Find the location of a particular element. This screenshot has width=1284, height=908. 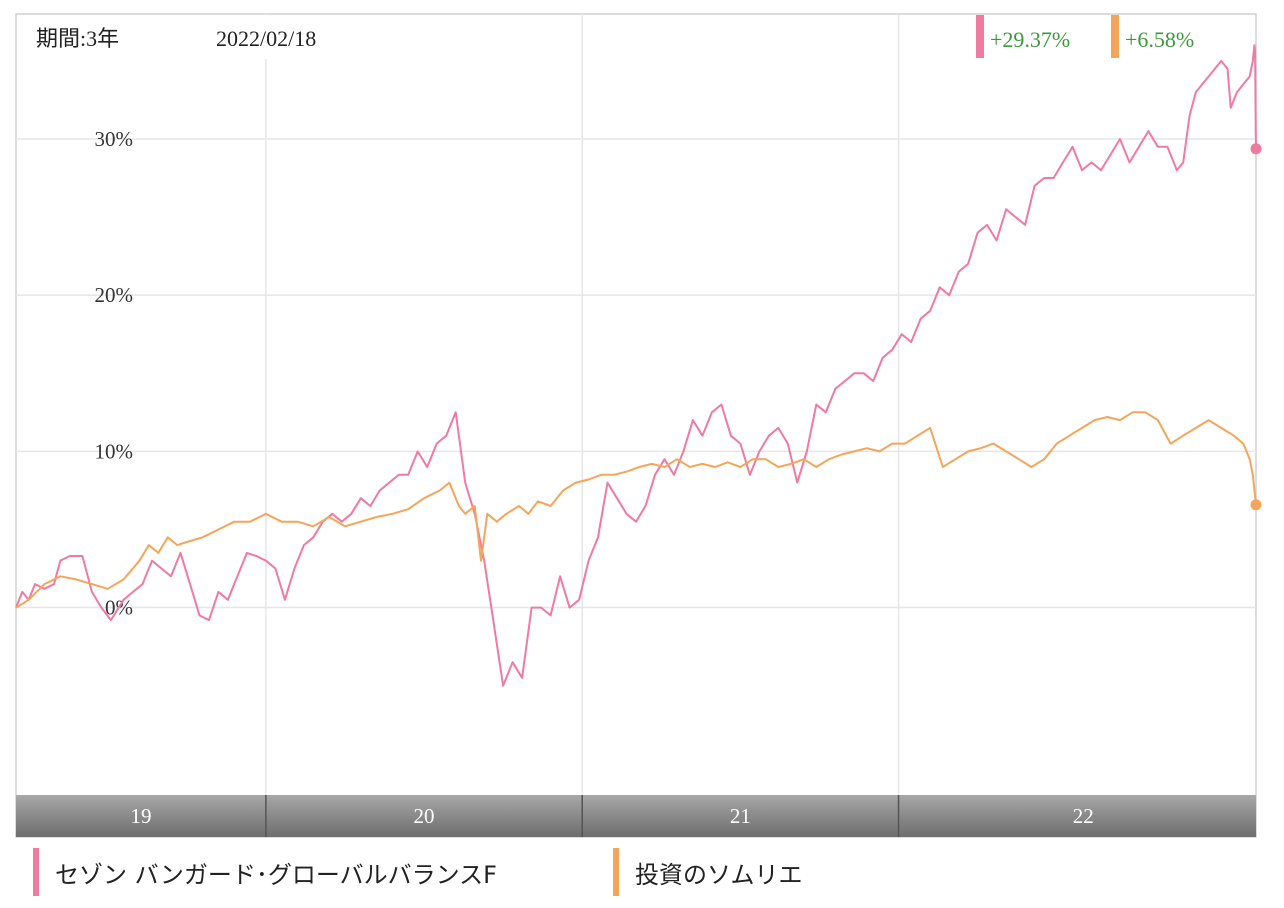

legend-item-sommelier: 投資のソムリエ is located at coordinates (708, 872).